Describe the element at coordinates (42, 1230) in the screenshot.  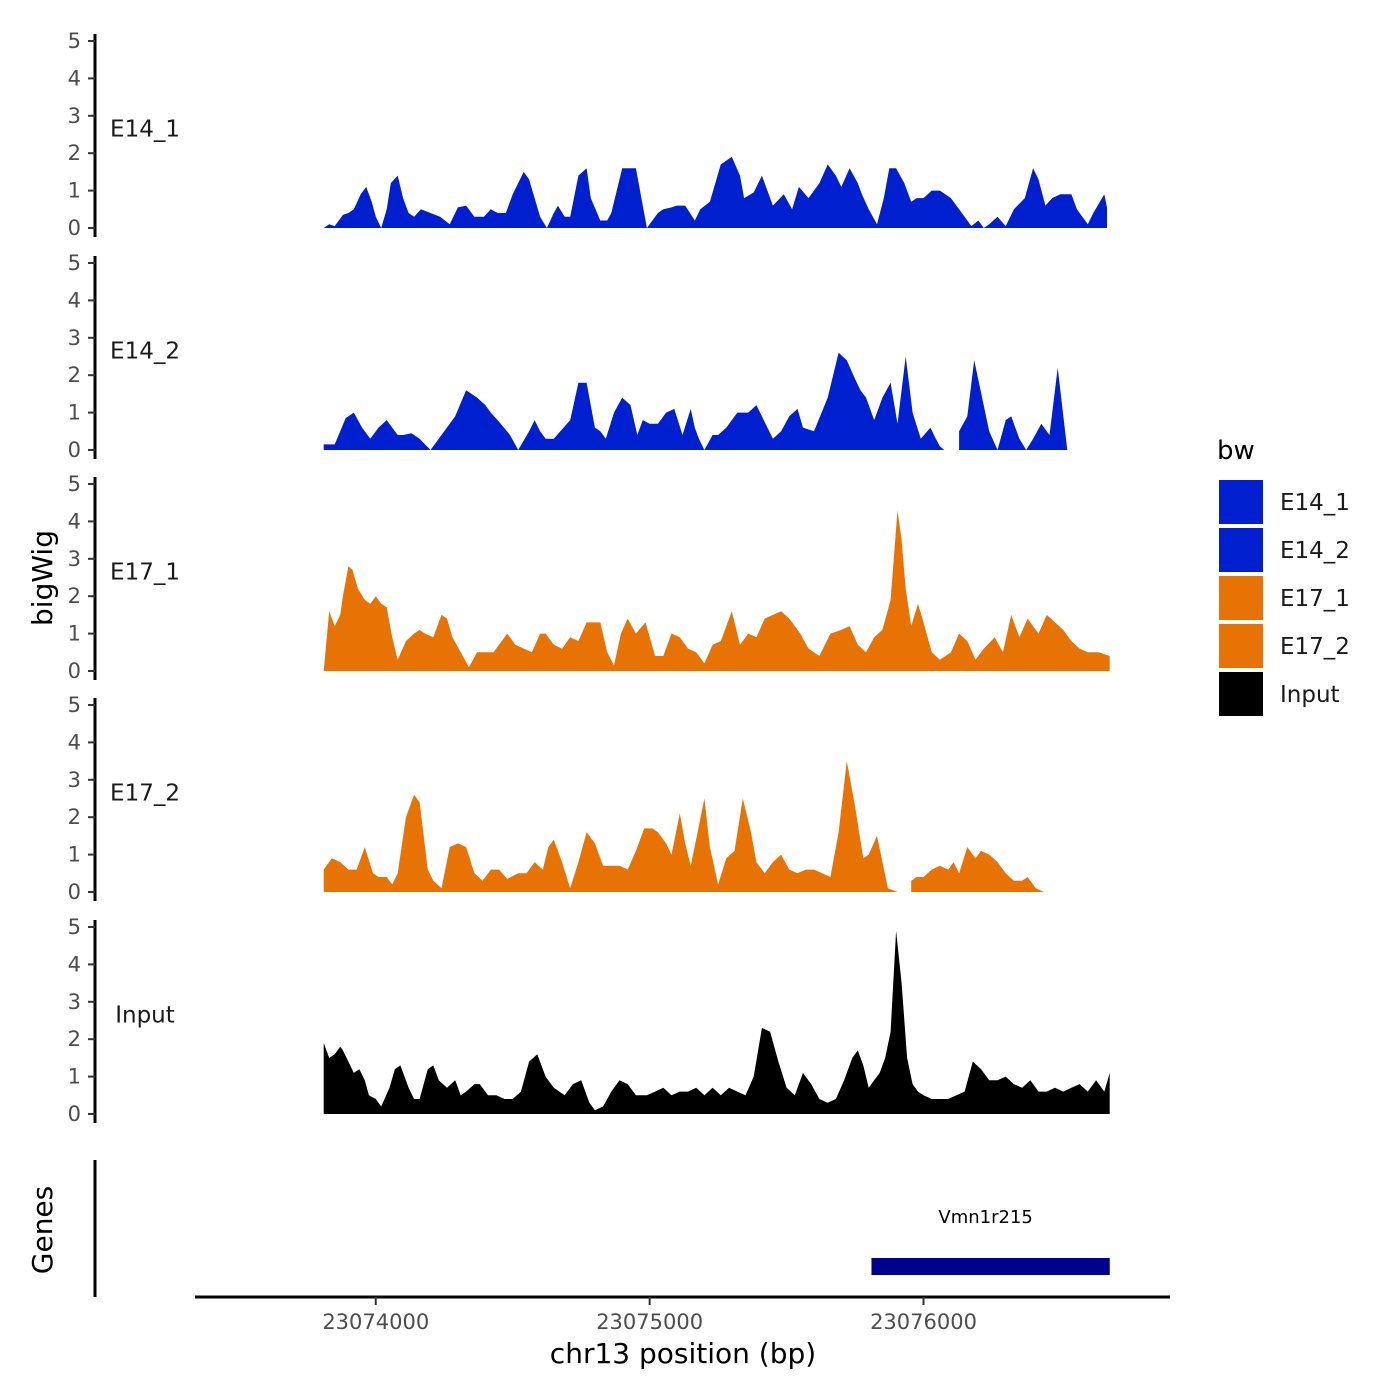
I see `genes-axis-title: Genes` at that location.